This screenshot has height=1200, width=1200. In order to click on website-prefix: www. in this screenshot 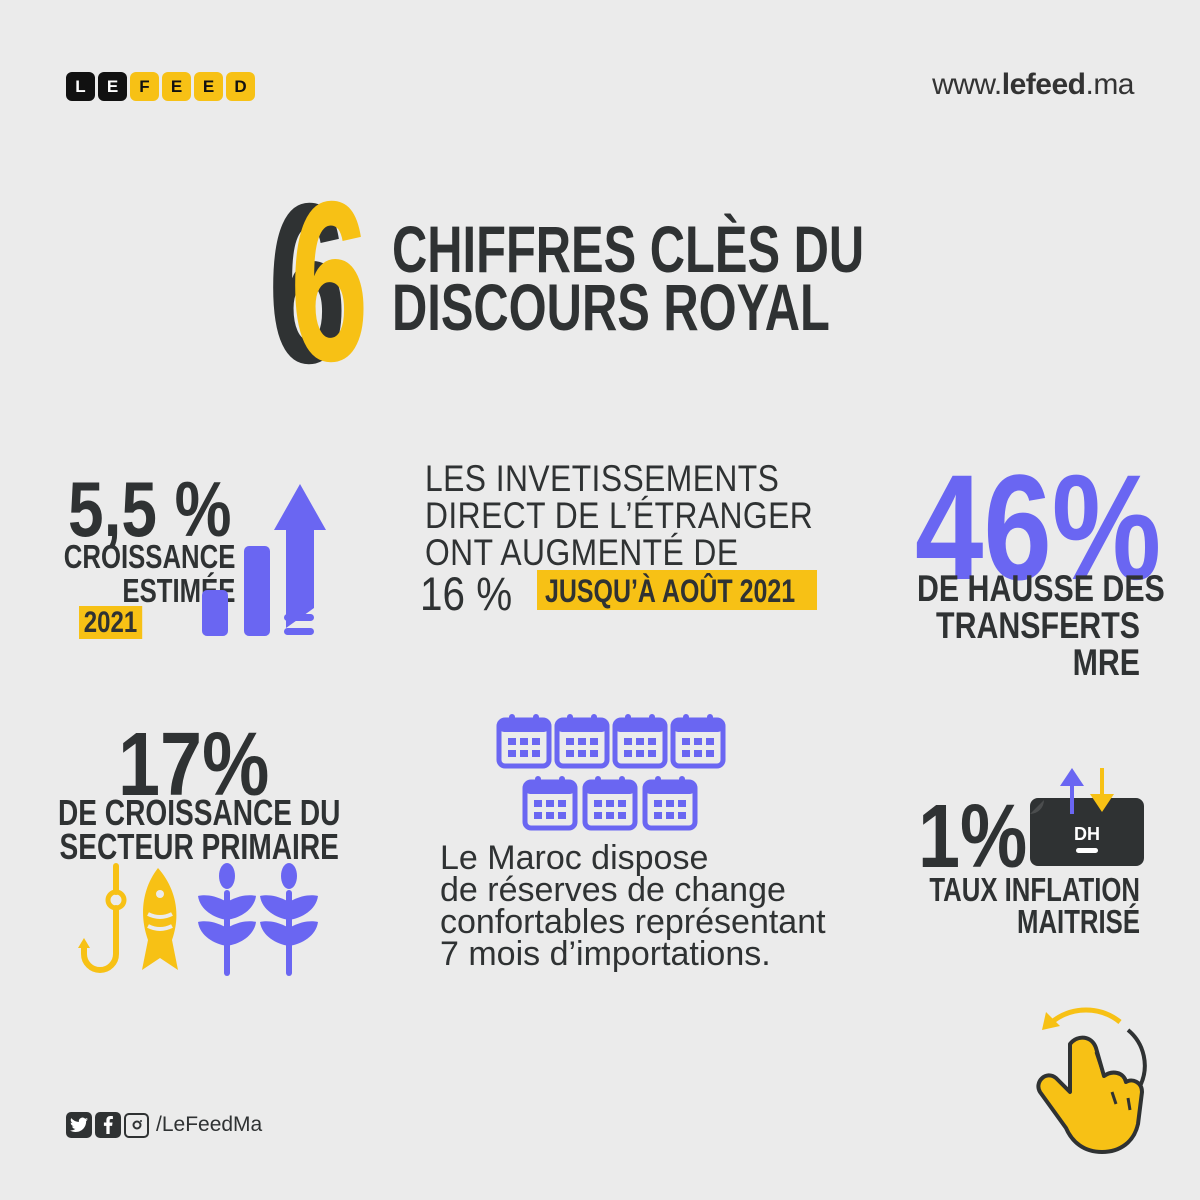, I will do `click(967, 84)`.